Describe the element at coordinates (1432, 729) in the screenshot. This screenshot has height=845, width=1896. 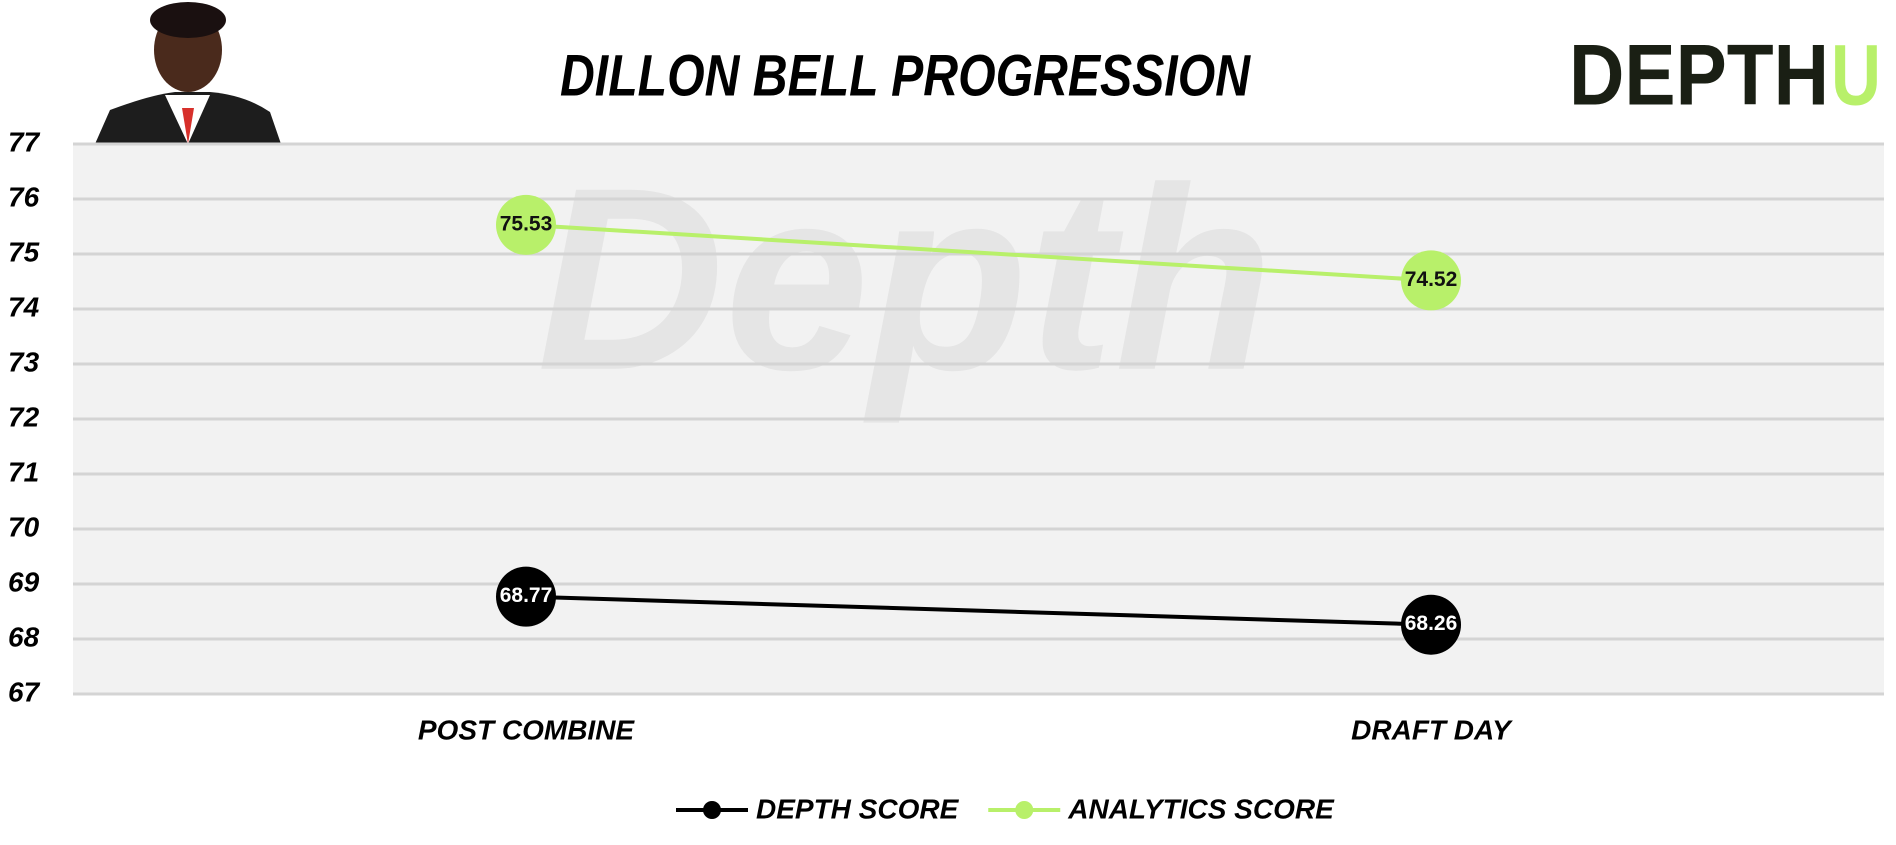
I see `x-tick-label: DRAFT DAY` at that location.